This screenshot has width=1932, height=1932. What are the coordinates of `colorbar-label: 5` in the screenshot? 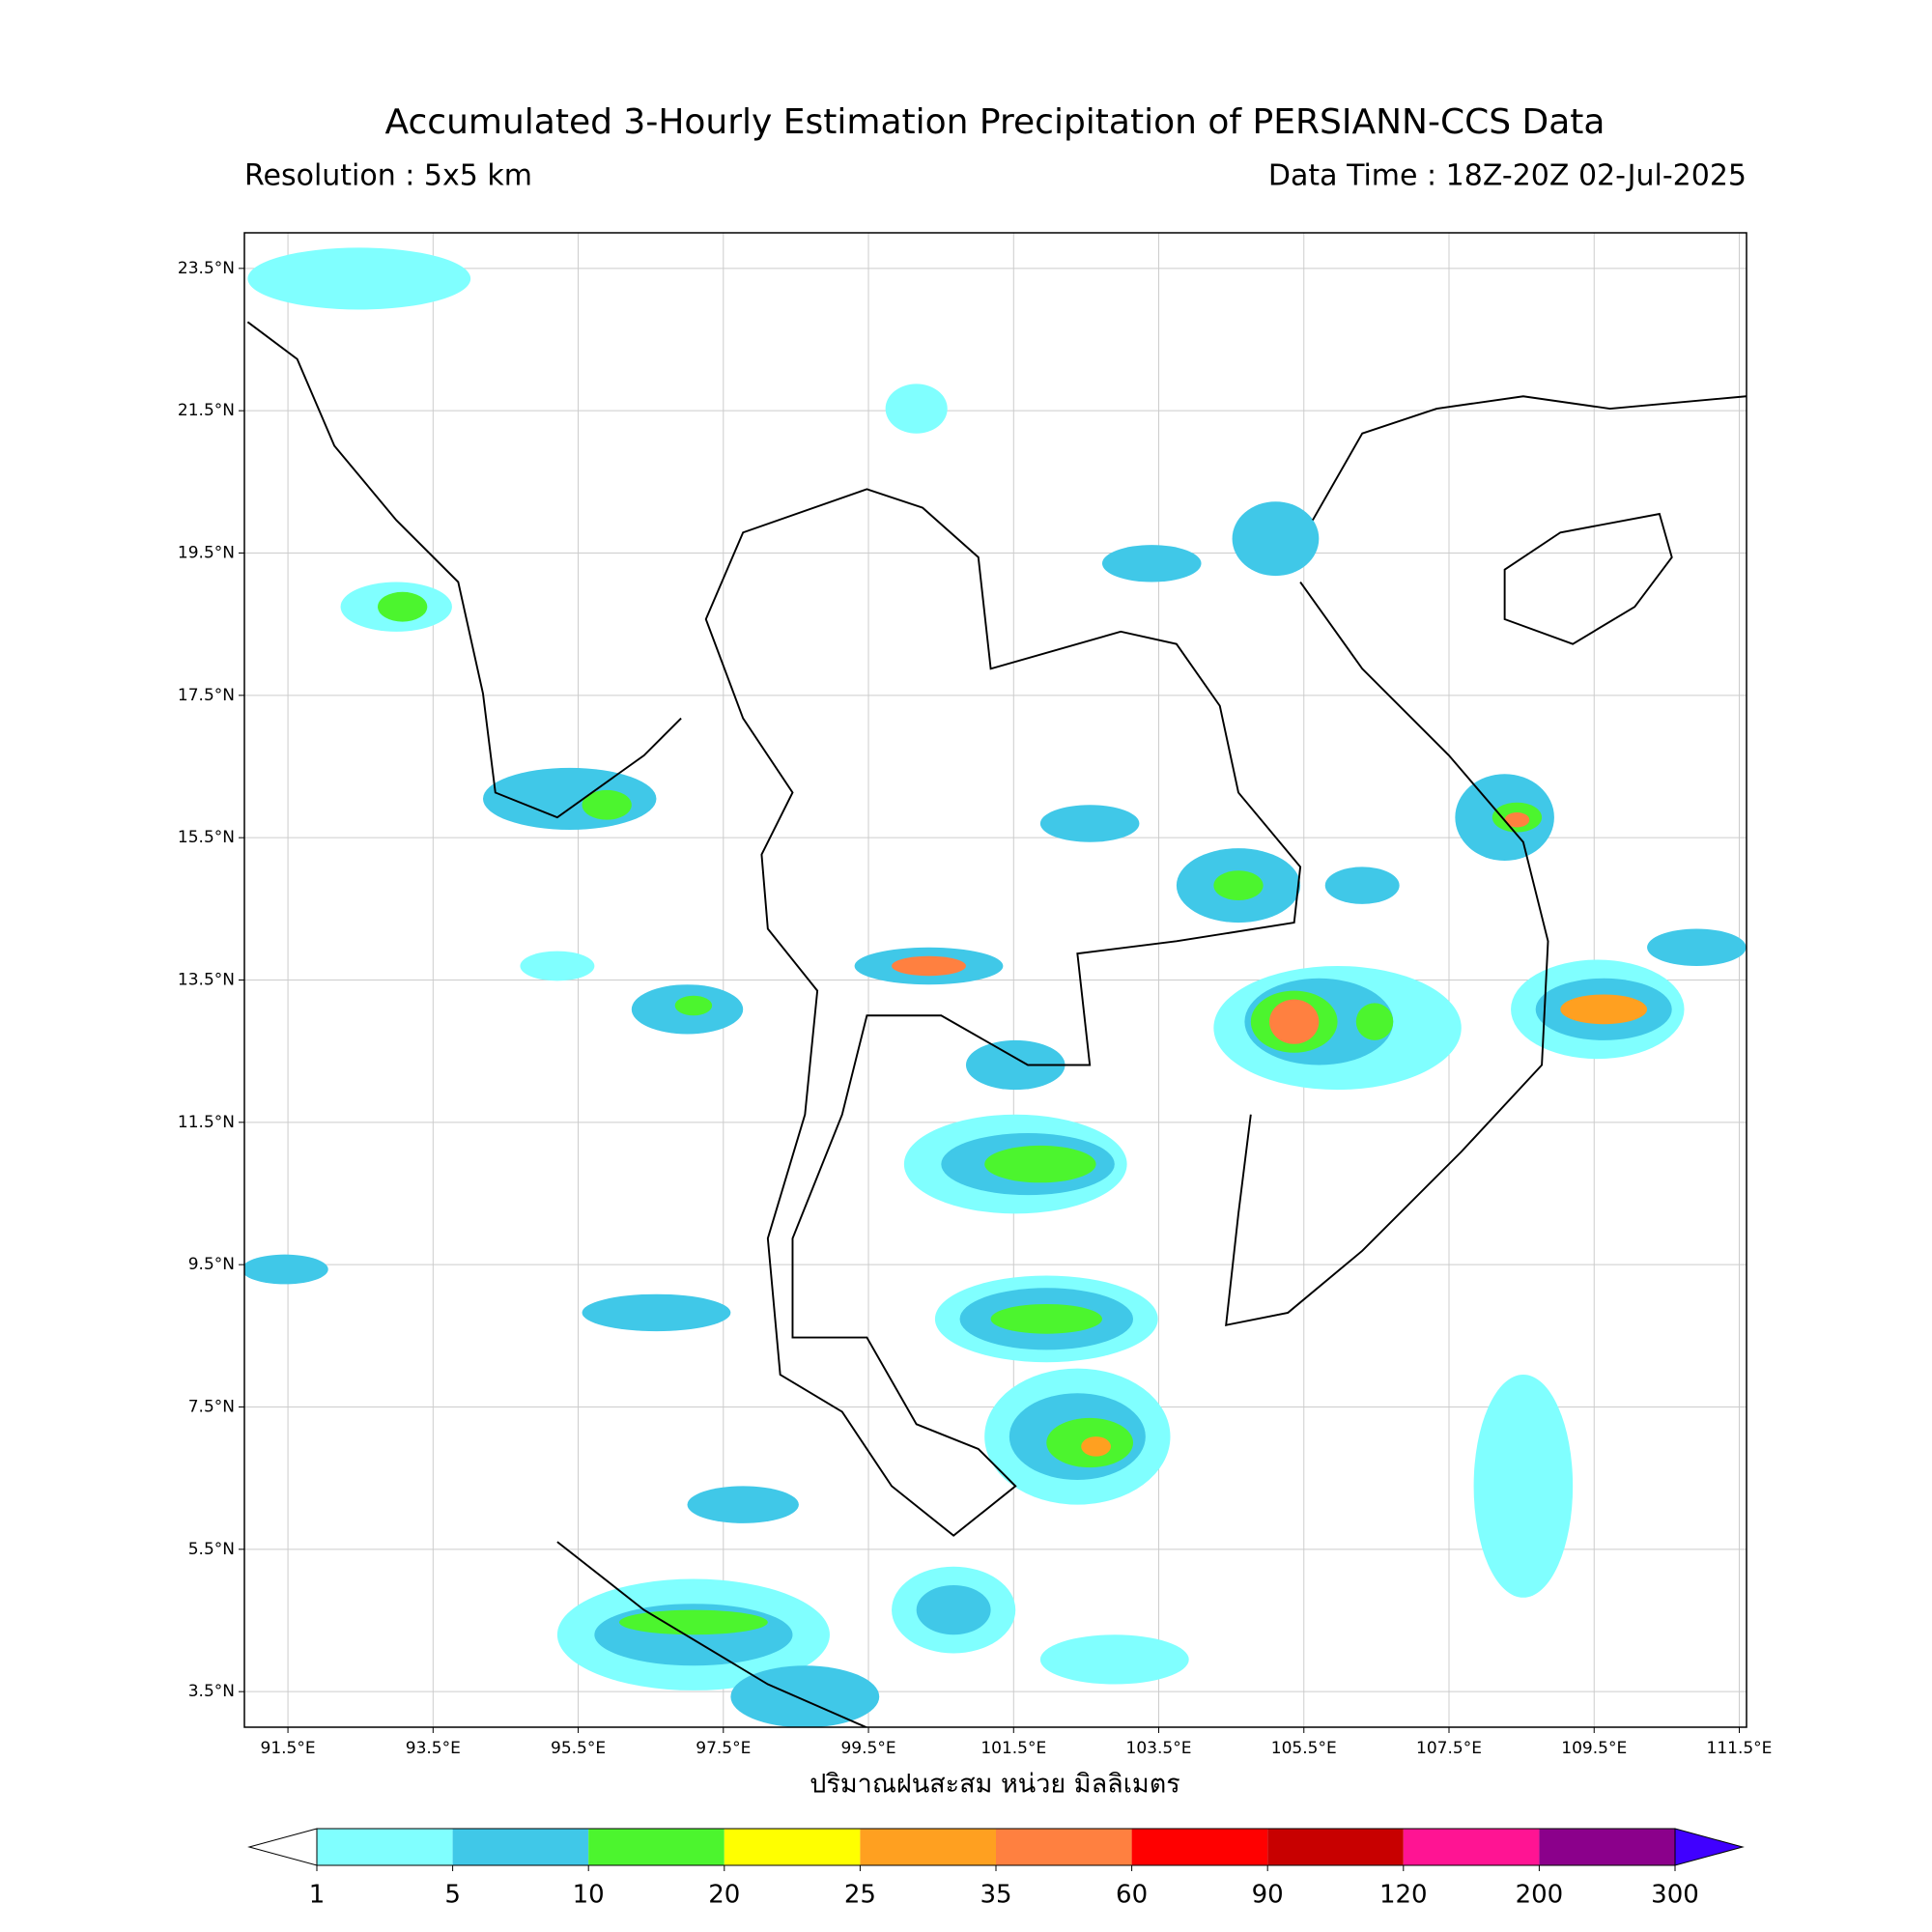 It's located at (452, 1895).